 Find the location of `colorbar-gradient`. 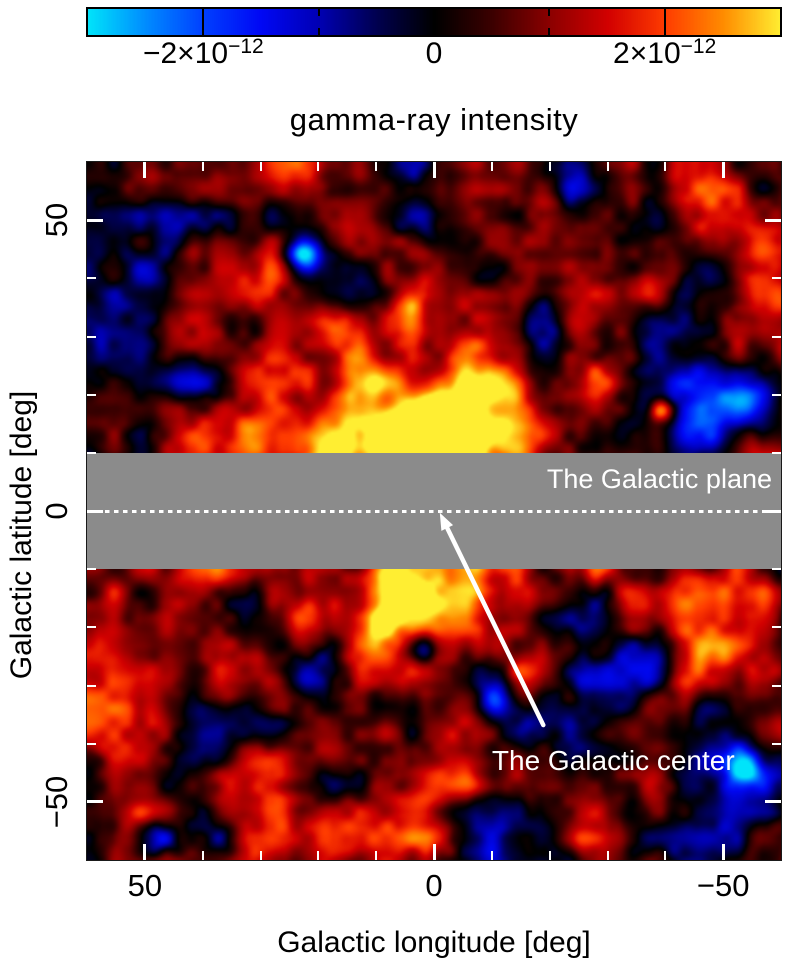

colorbar-gradient is located at coordinates (434, 22).